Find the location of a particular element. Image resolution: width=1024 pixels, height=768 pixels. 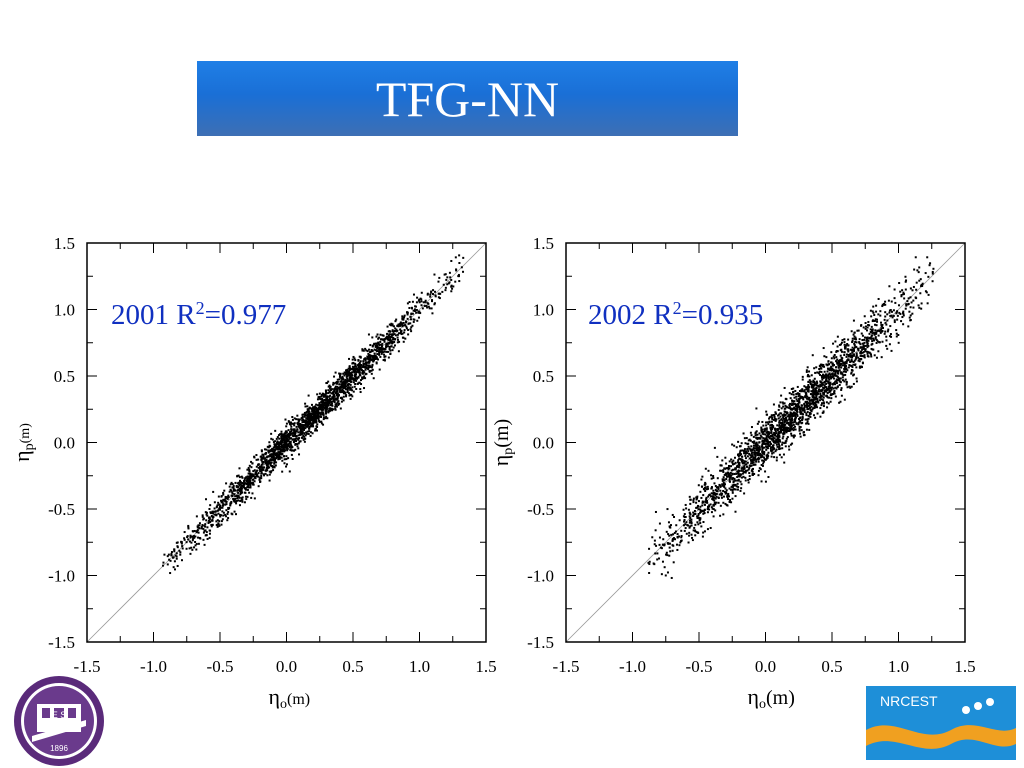

nrcest-logo-text: NRCEST is located at coordinates (909, 701).